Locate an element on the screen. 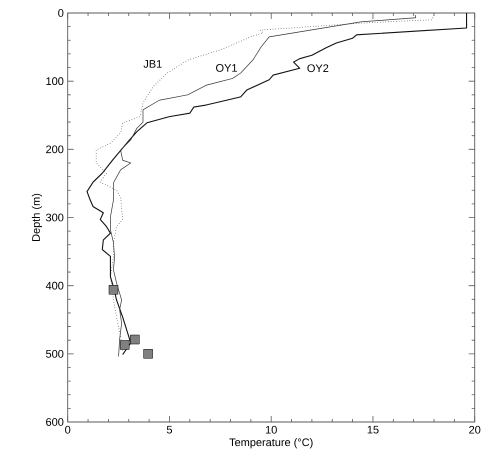  y-tick-label: 300 is located at coordinates (55, 218).